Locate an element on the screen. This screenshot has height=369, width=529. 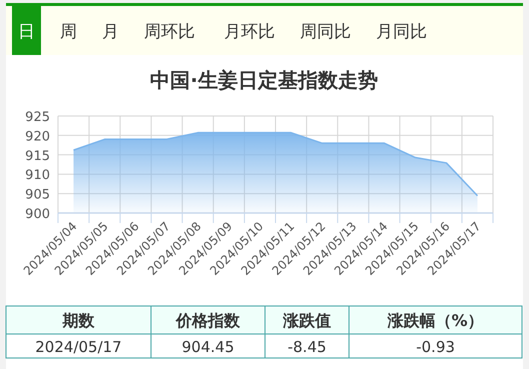
y-tick-label: 925 is located at coordinates (37, 117).